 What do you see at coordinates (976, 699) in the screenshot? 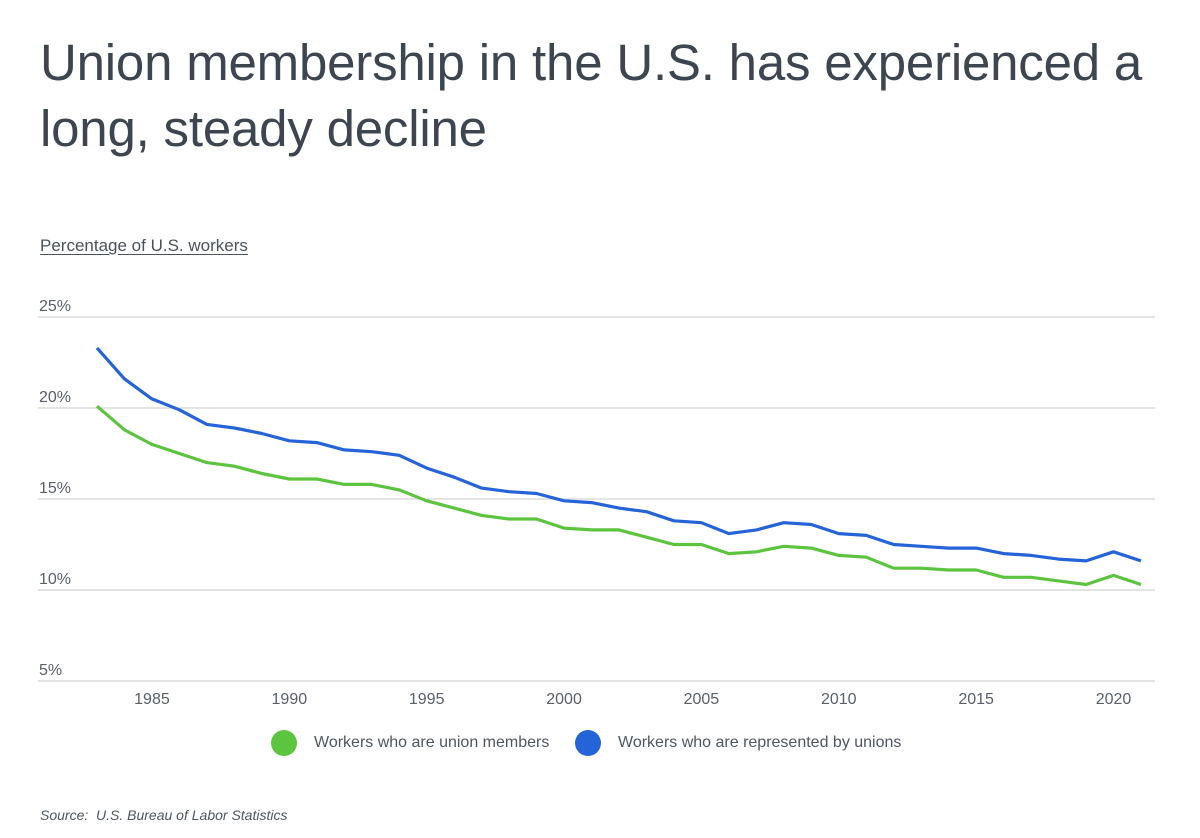
I see `x-tick-label: 2015` at bounding box center [976, 699].